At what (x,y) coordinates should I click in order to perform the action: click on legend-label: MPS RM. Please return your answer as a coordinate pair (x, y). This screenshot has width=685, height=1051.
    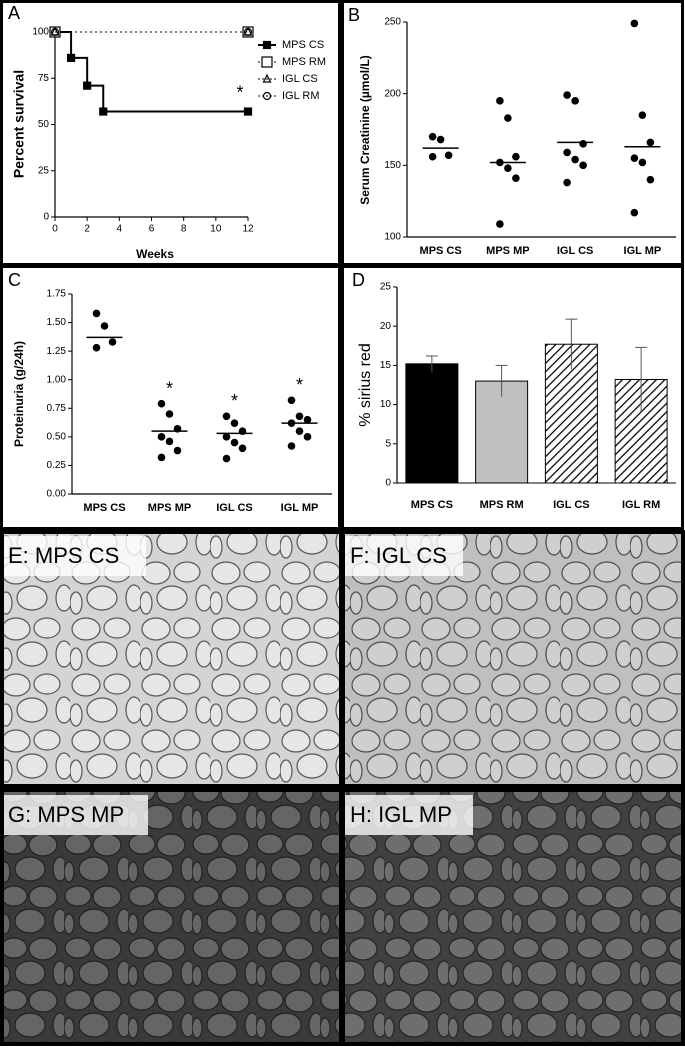
    Looking at the image, I should click on (304, 62).